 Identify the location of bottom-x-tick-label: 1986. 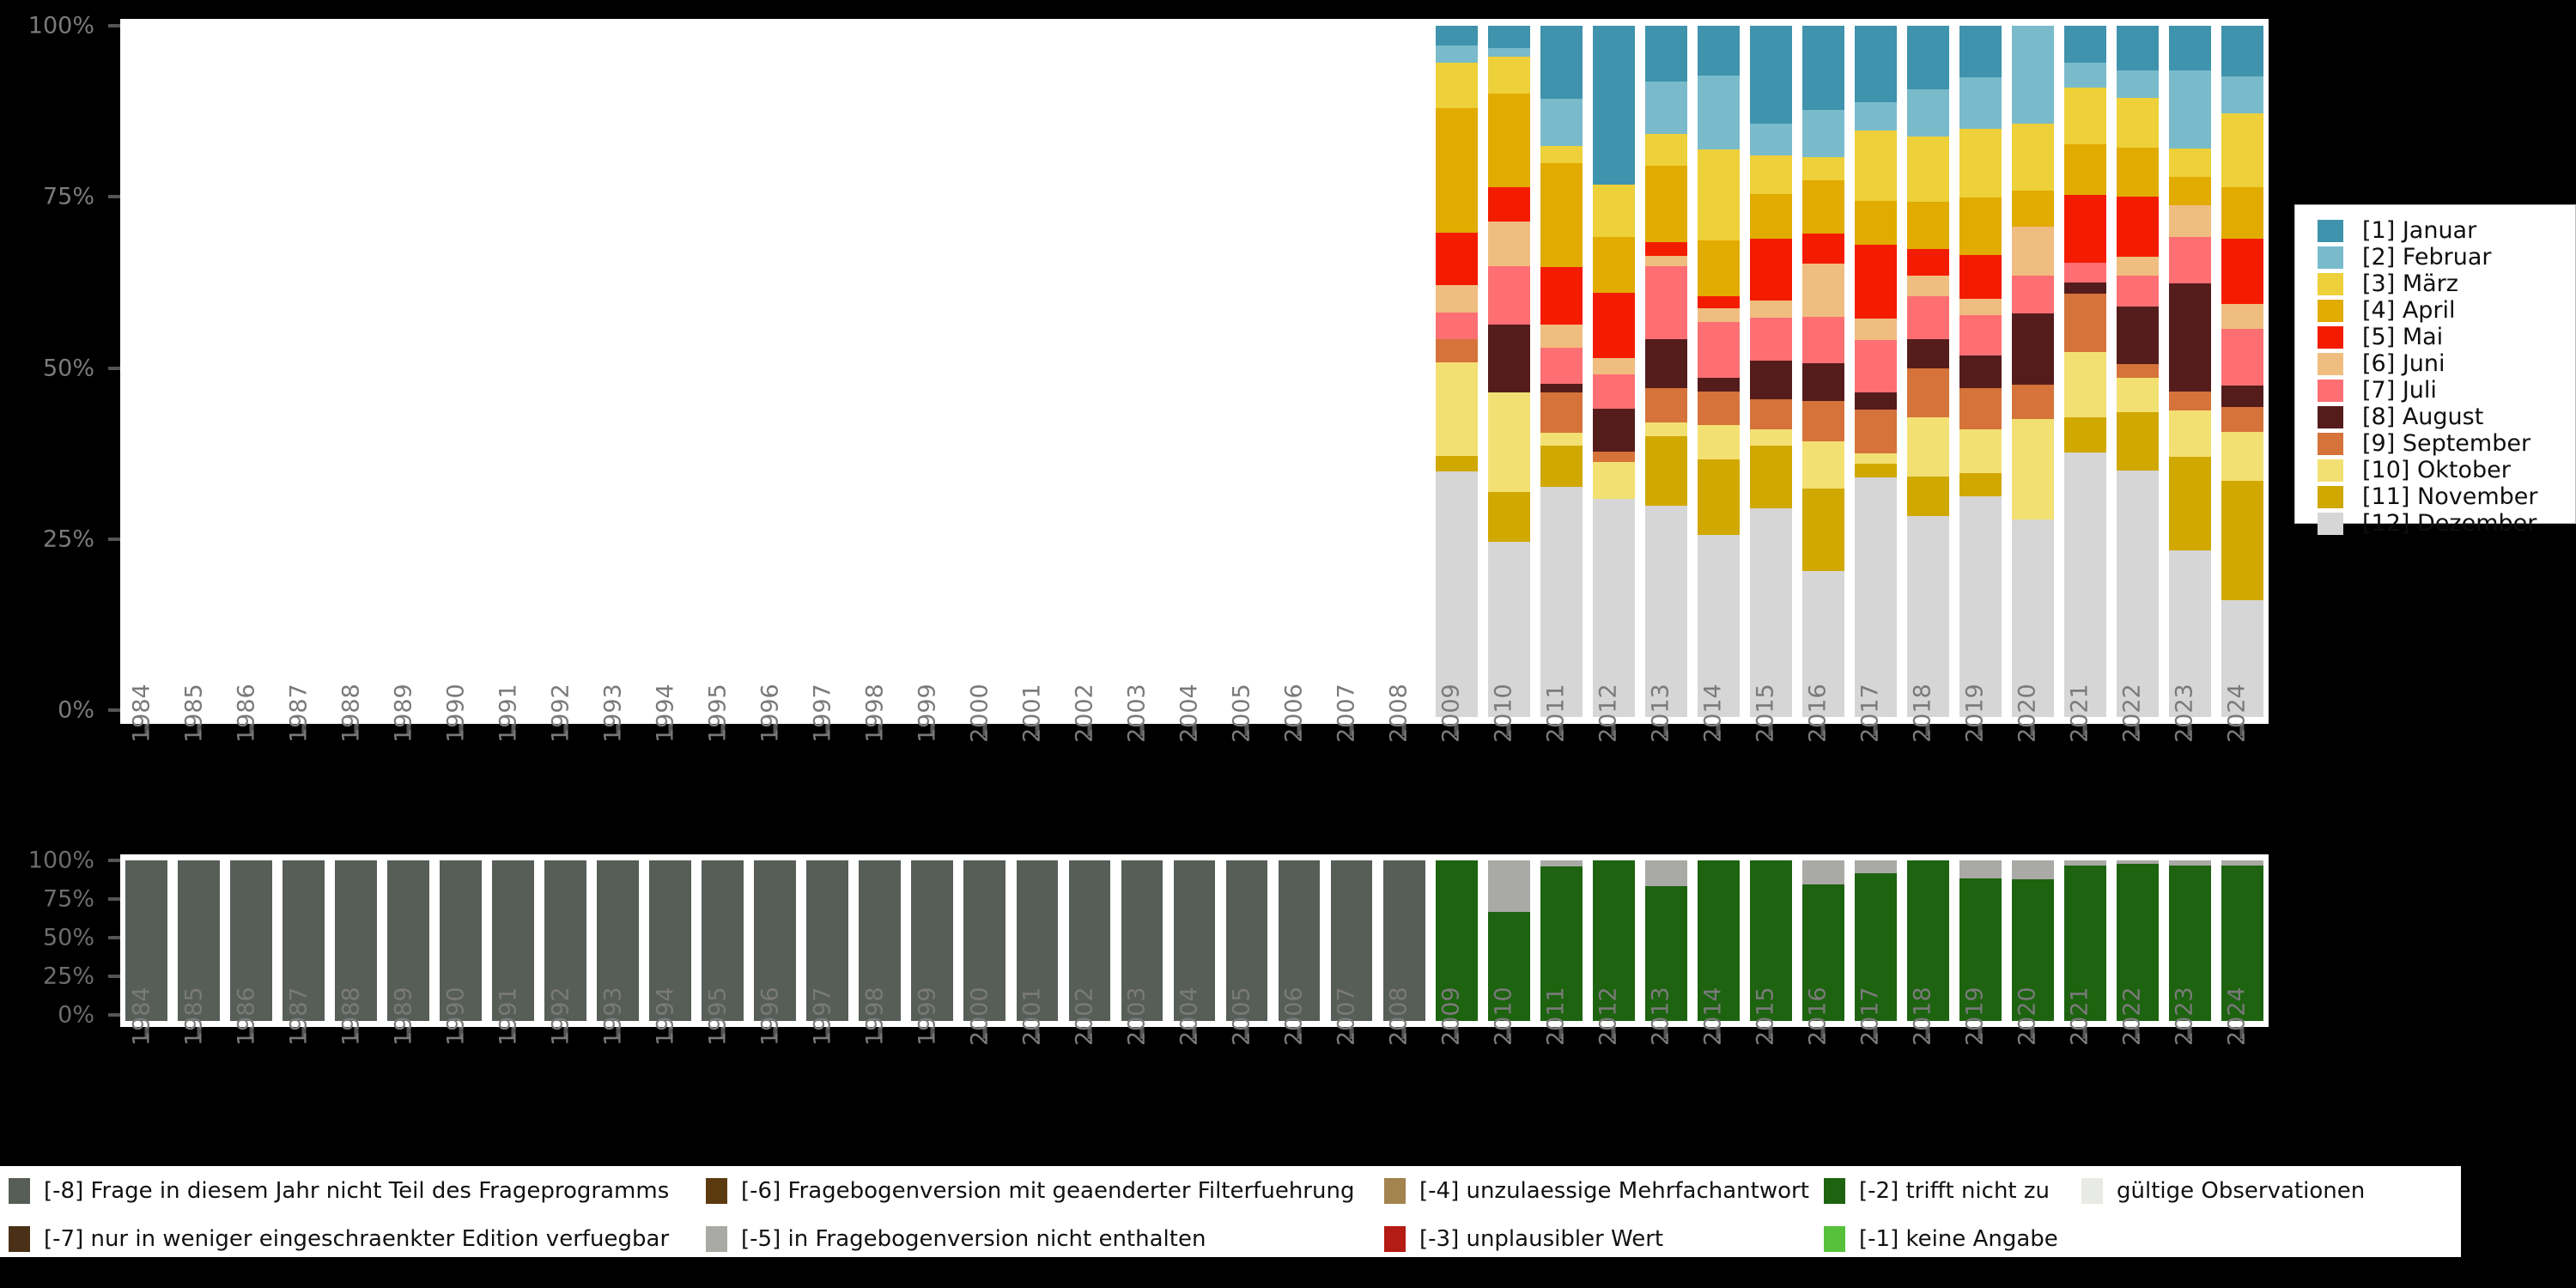
(247, 1017).